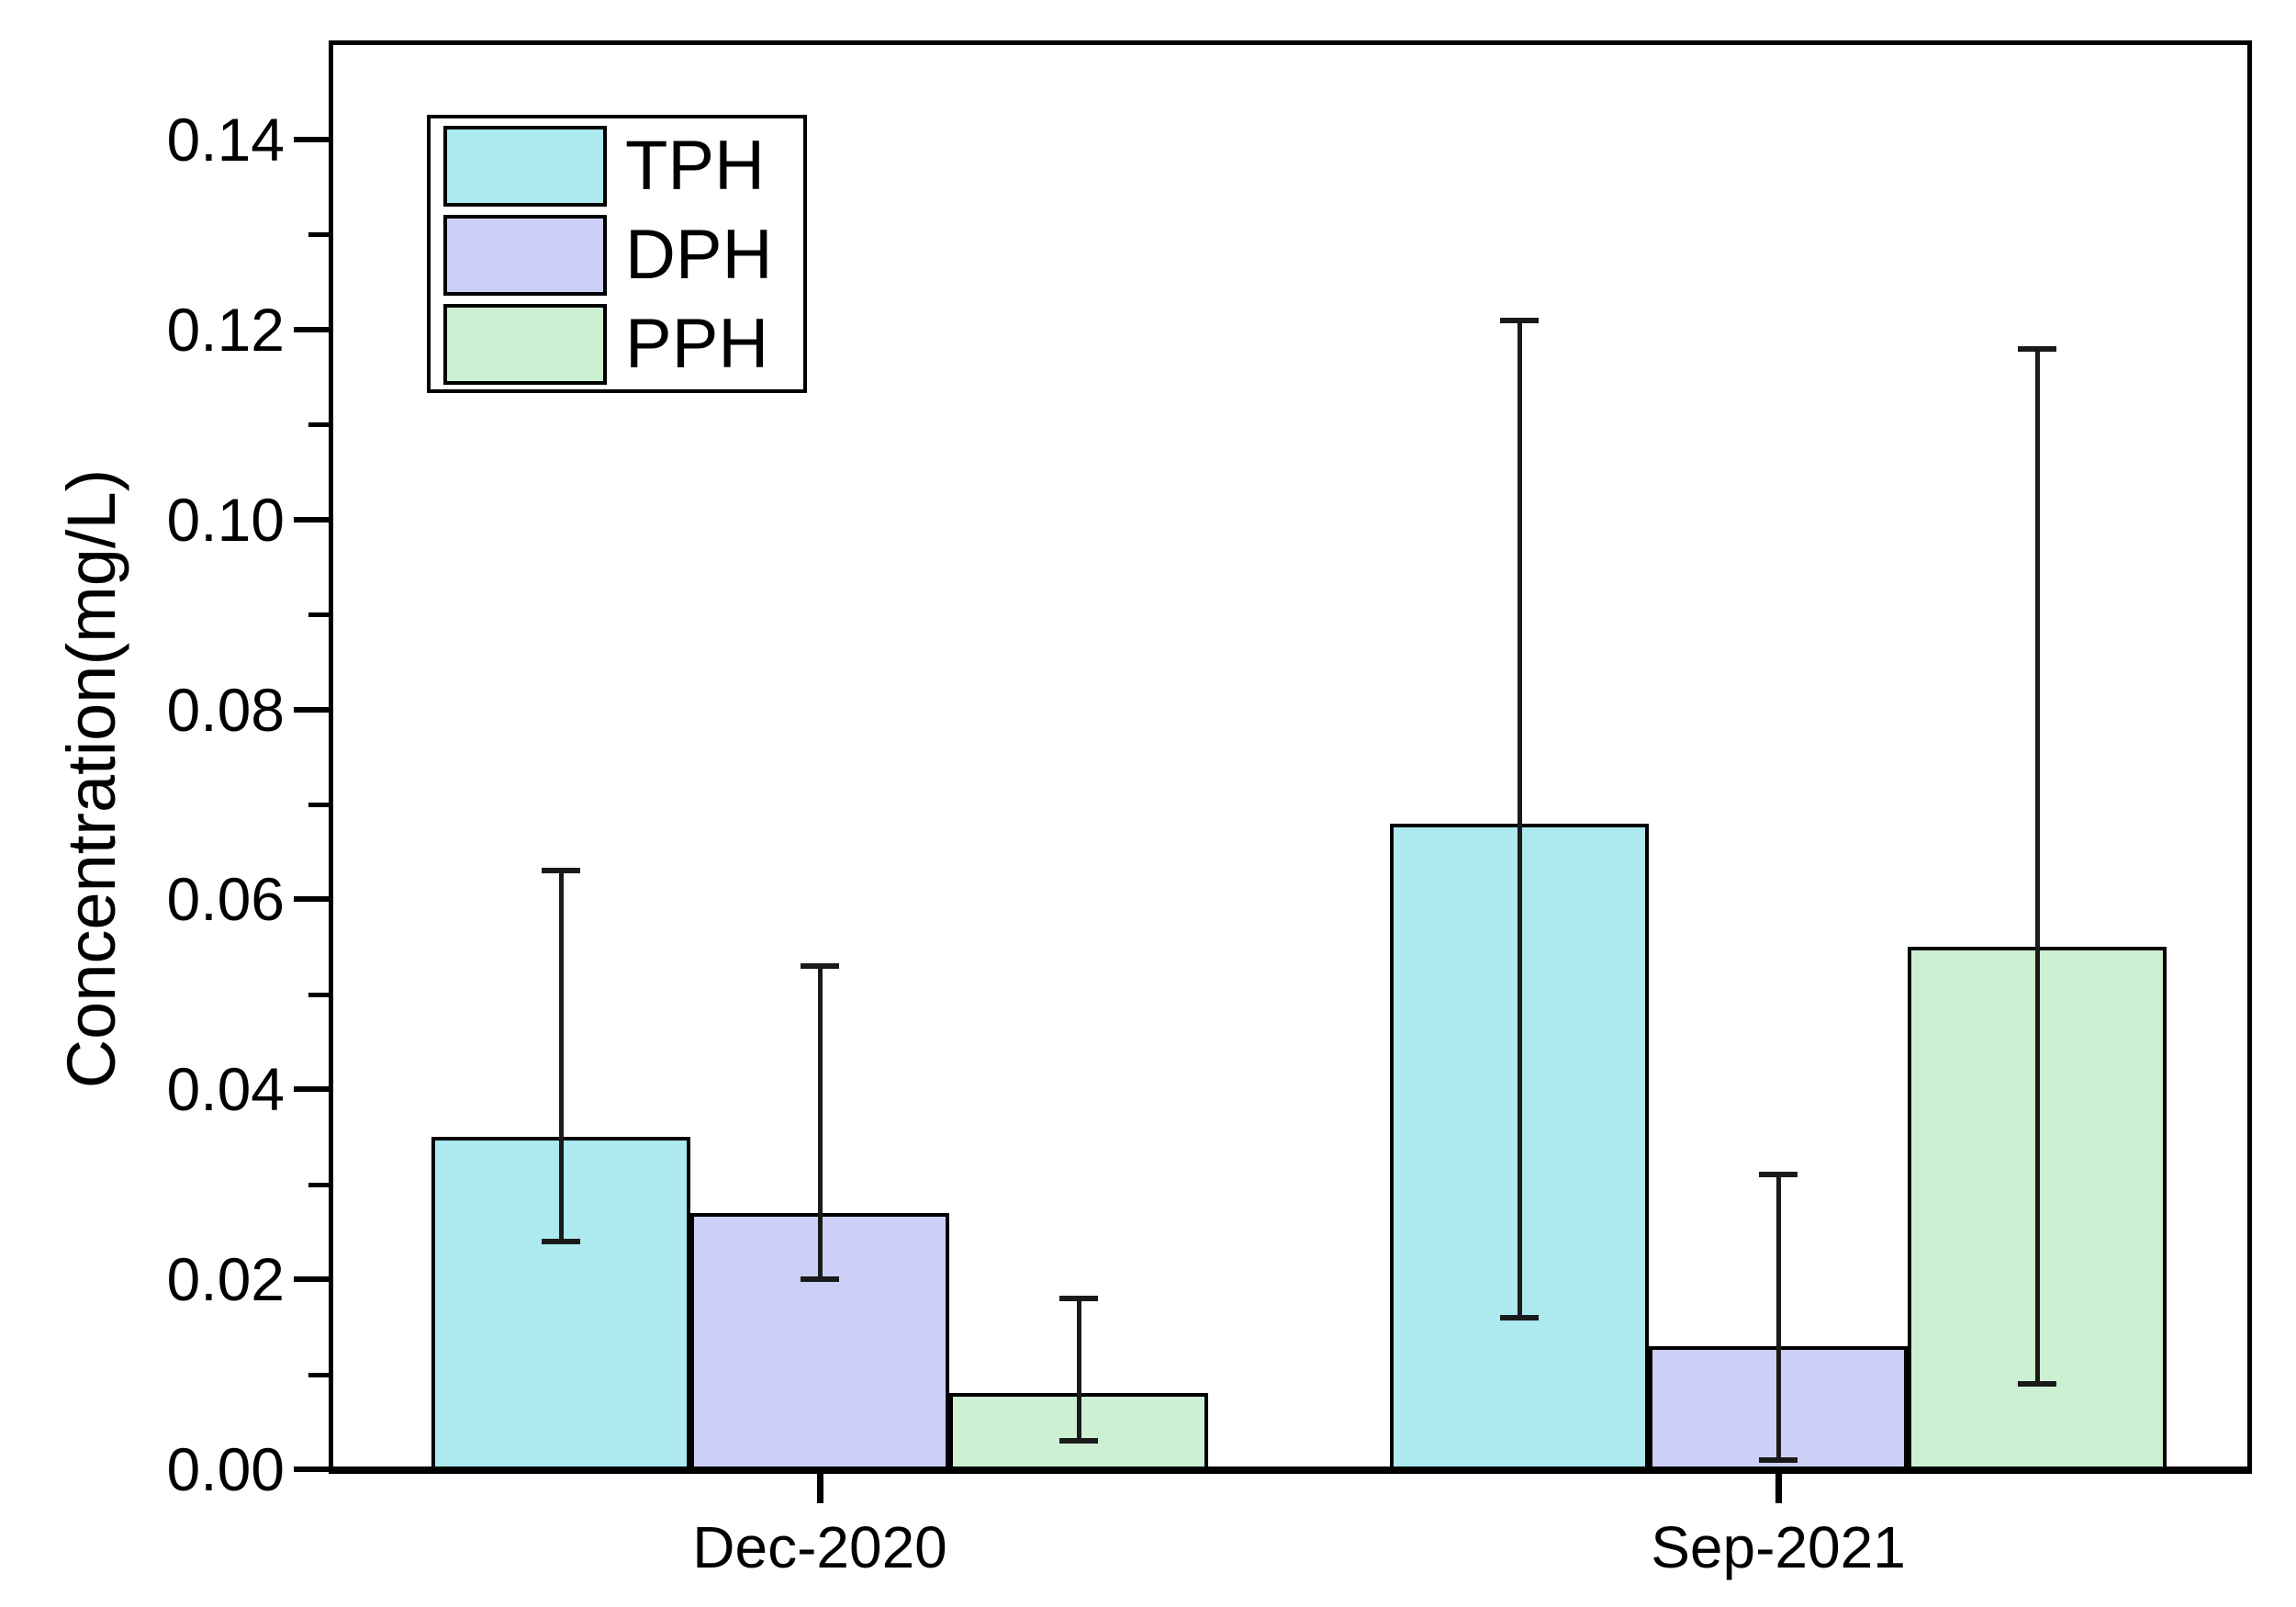 Image resolution: width=2296 pixels, height=1607 pixels. I want to click on error-bar-tph-sep-2021, so click(1520, 819).